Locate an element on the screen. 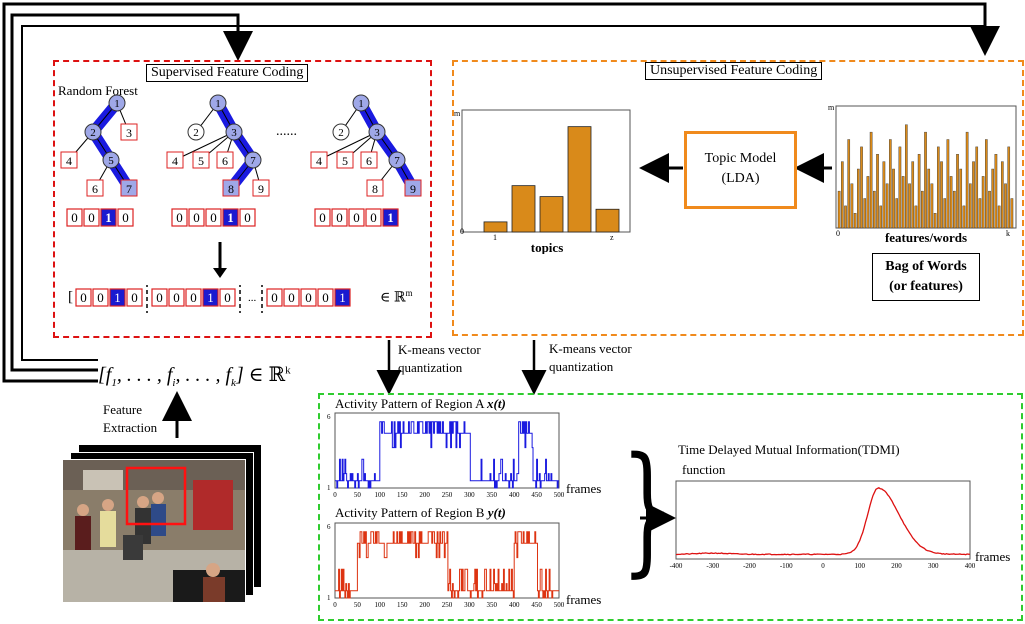  tree-leaf-label: 8 is located at coordinates (231, 189).